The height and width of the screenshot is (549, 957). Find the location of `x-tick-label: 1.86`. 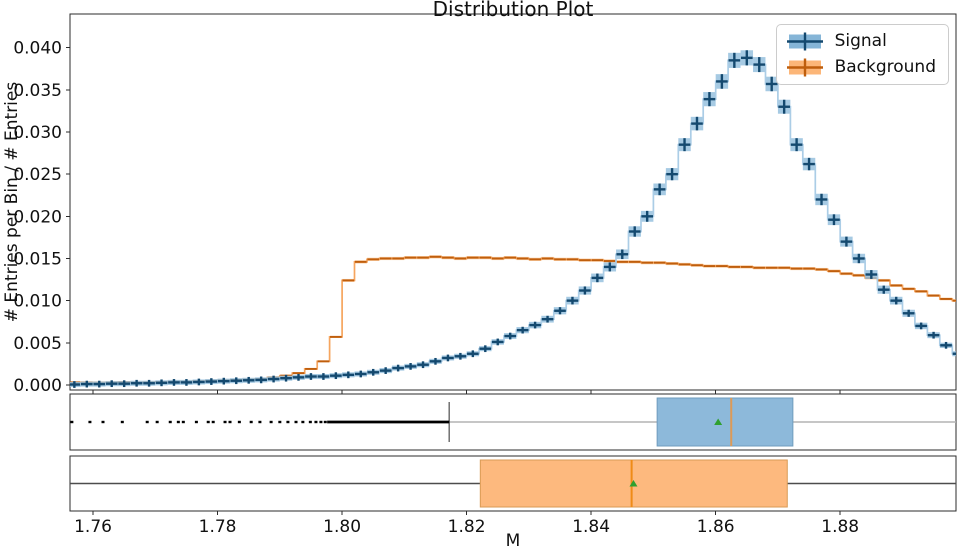

x-tick-label: 1.86 is located at coordinates (716, 527).